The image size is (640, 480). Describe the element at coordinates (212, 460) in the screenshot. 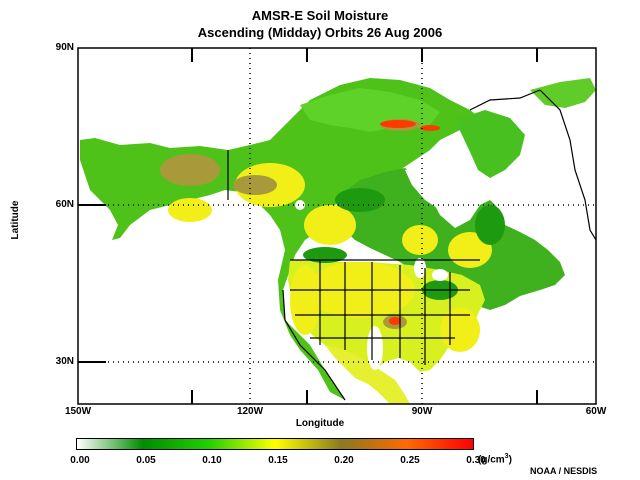

I see `colorbar-tick-label: 0.10` at that location.